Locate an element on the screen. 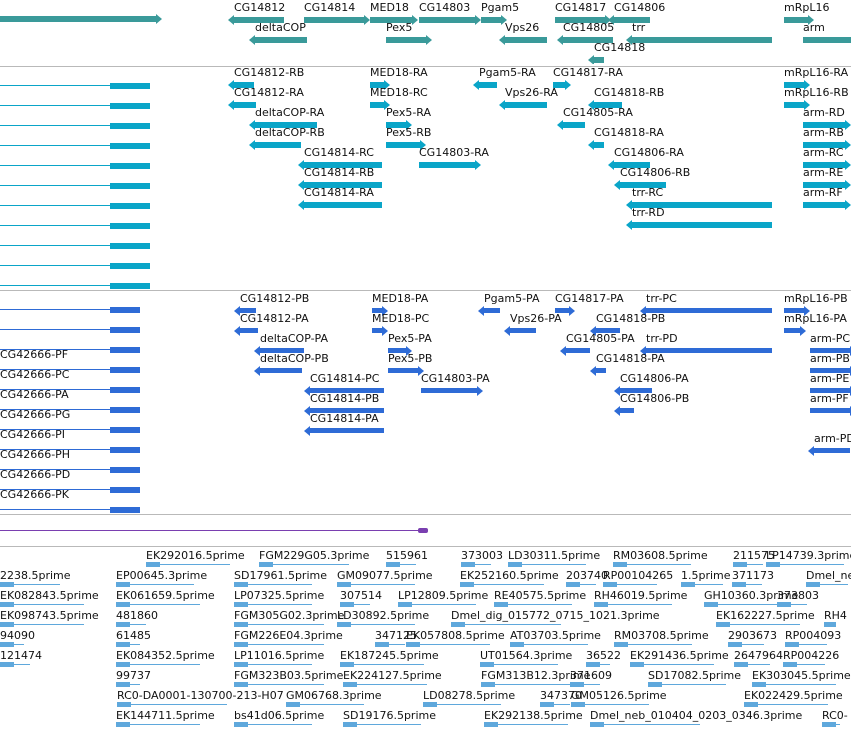 This screenshot has height=742, width=851. feature-label: CG14812 is located at coordinates (260, 7).